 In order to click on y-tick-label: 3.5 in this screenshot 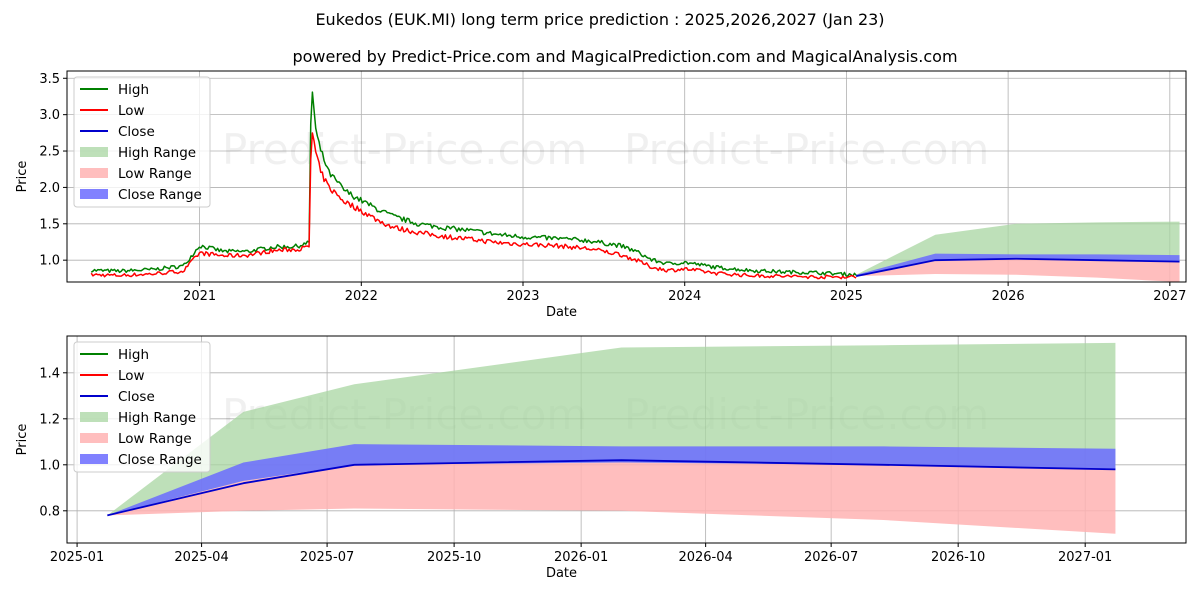, I will do `click(49, 79)`.